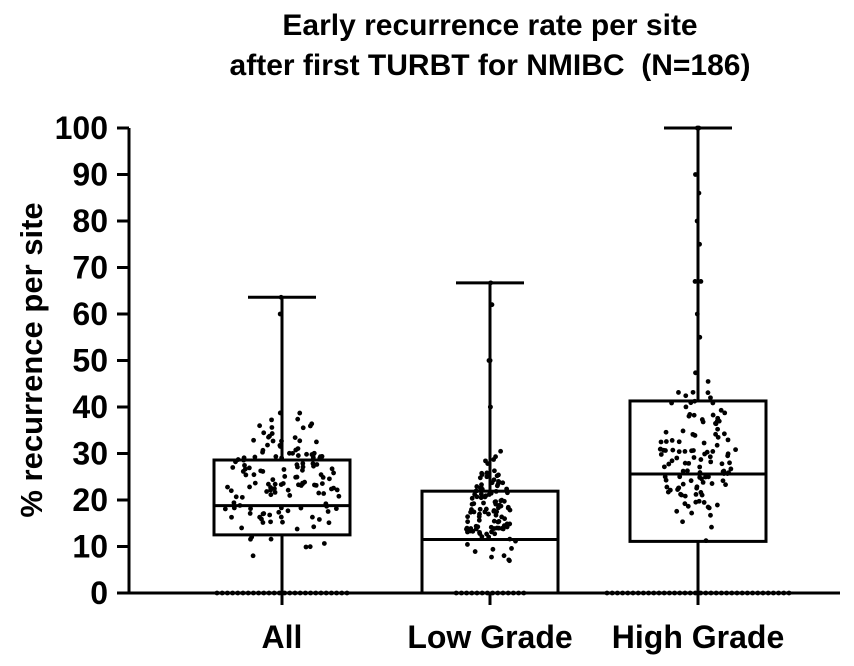  What do you see at coordinates (81, 128) in the screenshot?
I see `y-tick-label-100: 100` at bounding box center [81, 128].